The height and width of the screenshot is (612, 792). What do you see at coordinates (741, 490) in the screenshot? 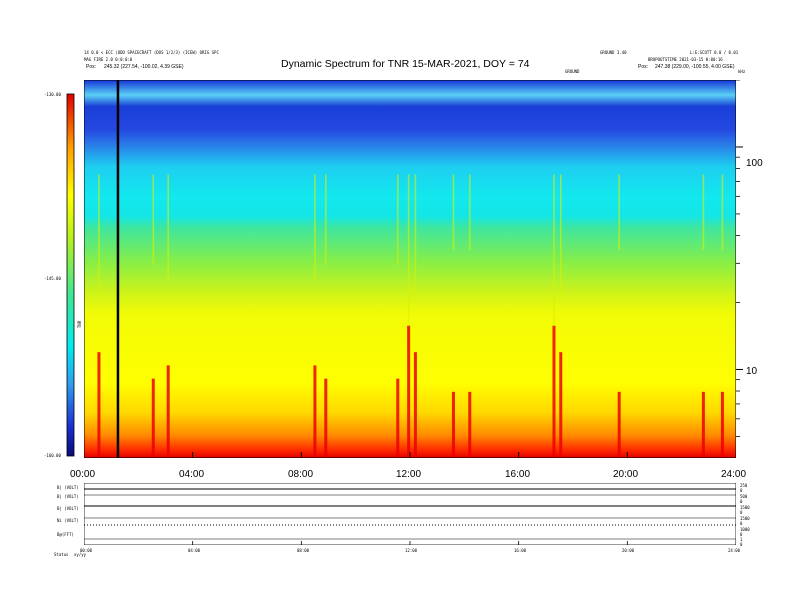
I see `lower-right-label-2: 0` at bounding box center [741, 490].